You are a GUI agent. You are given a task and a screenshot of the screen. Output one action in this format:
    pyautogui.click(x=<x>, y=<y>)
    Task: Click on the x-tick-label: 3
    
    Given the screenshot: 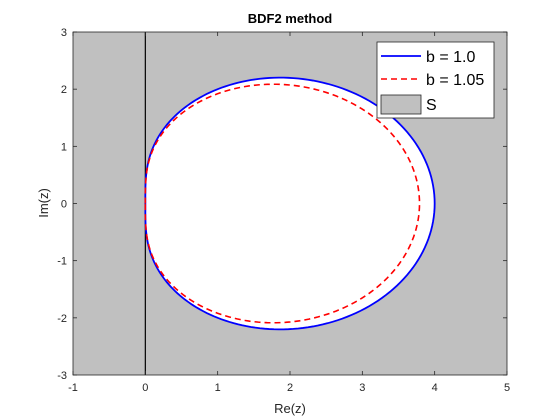 What is the action you would take?
    pyautogui.click(x=362, y=388)
    